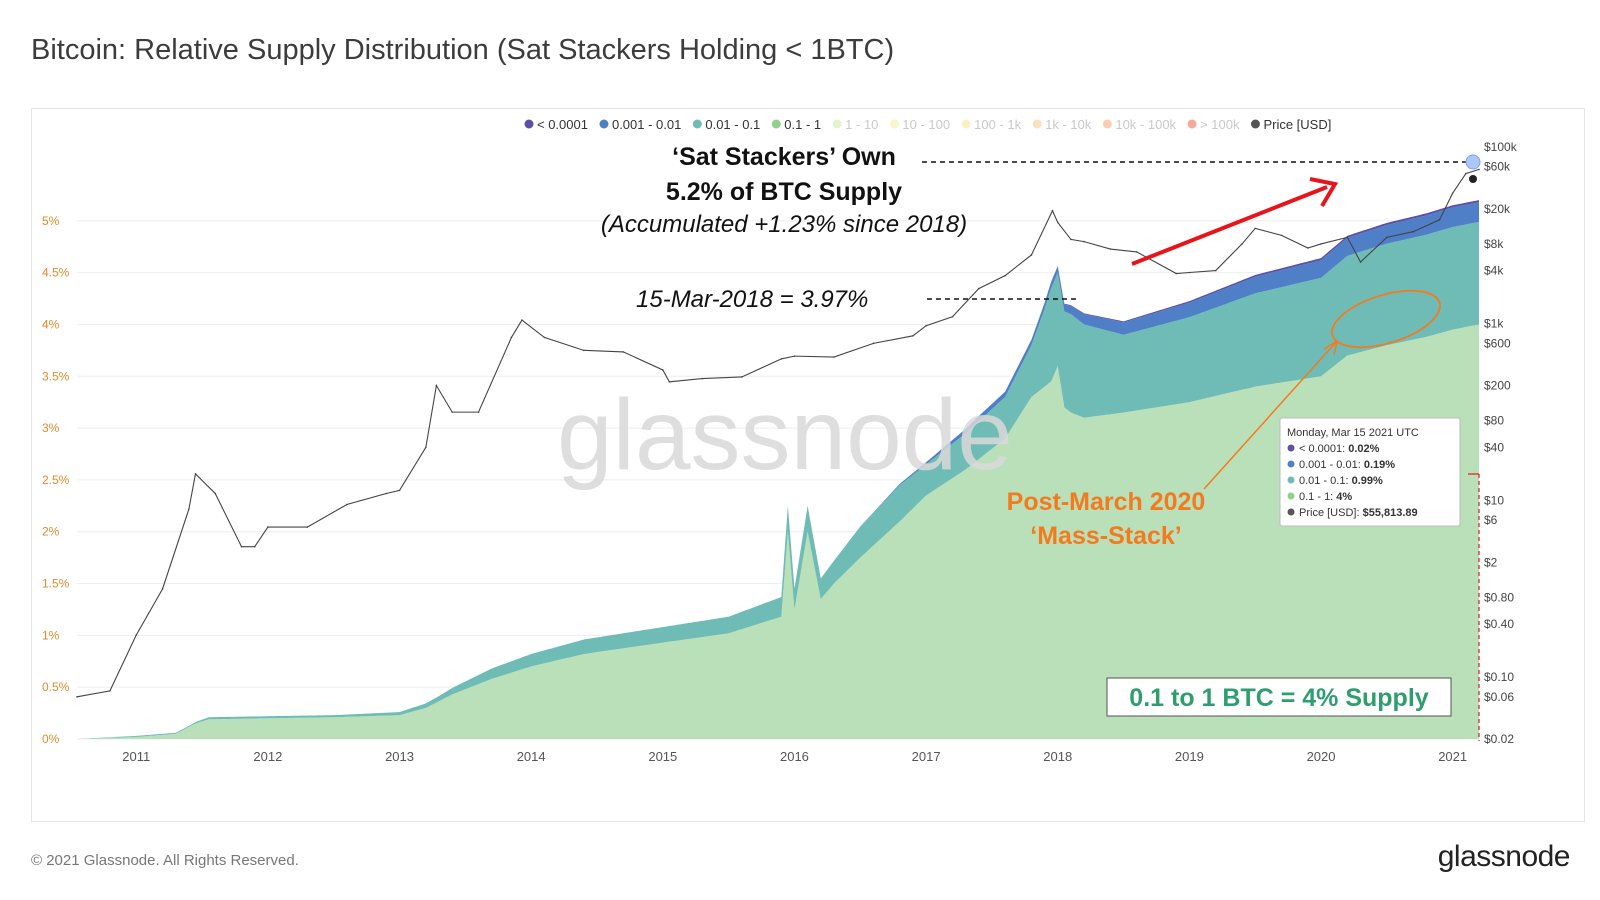 This screenshot has height=900, width=1600. Describe the element at coordinates (1499, 597) in the screenshot. I see `right-tick-label: $0.80` at that location.